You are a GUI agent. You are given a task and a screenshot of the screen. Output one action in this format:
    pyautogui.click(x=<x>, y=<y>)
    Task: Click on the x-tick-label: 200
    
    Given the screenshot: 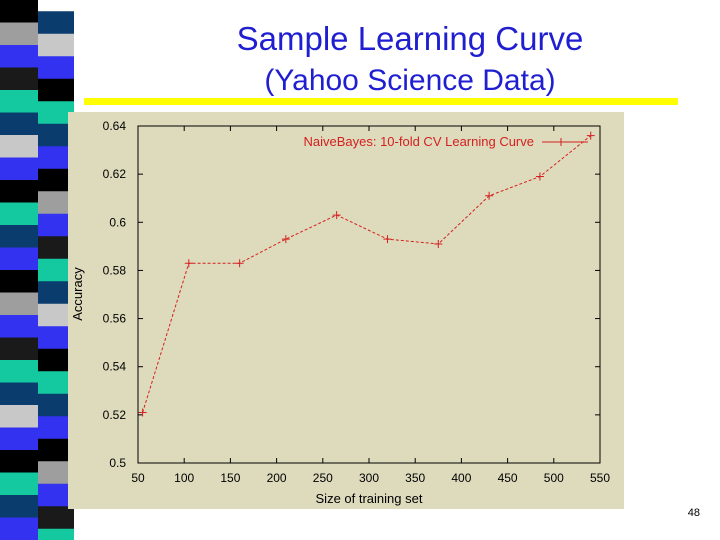 What is the action you would take?
    pyautogui.click(x=277, y=478)
    